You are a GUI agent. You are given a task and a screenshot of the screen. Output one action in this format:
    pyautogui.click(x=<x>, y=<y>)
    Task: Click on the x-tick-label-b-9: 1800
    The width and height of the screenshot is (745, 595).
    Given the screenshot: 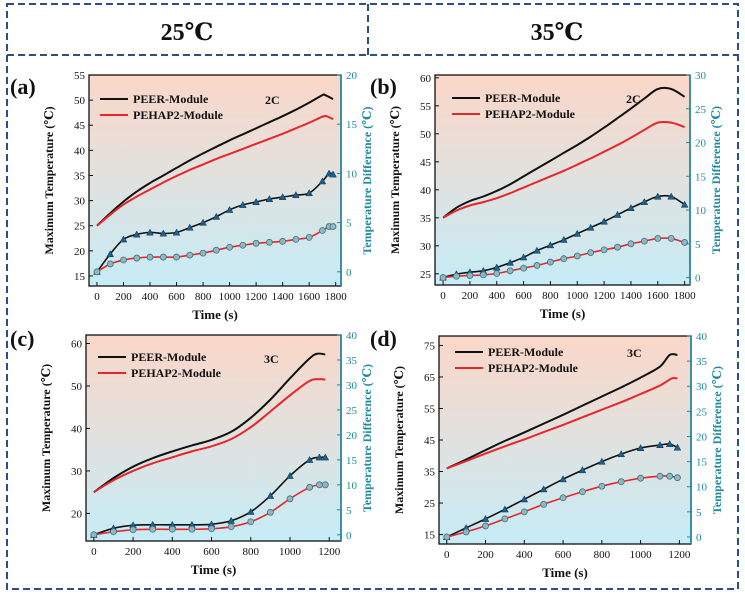 What is the action you would take?
    pyautogui.click(x=685, y=296)
    